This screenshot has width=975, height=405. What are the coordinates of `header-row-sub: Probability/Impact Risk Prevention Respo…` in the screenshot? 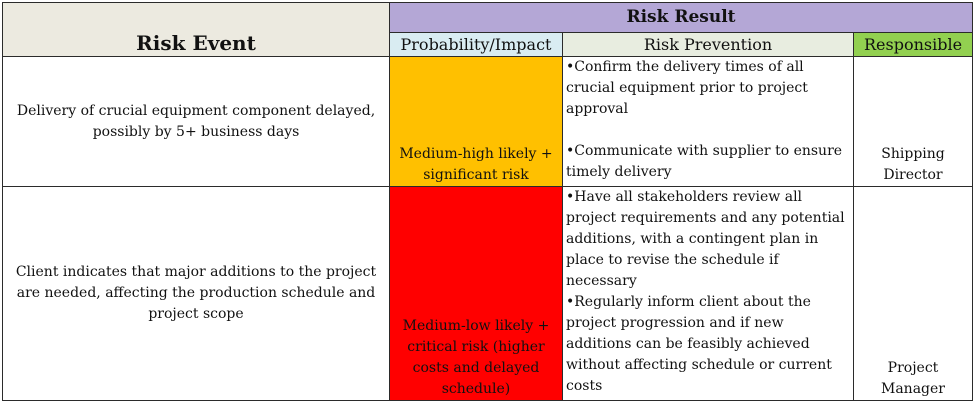 It's located at (488, 44).